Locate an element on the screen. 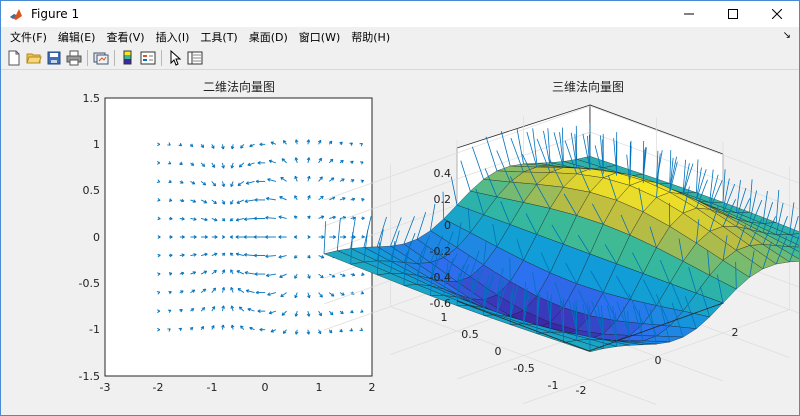  print-figure-button is located at coordinates (74, 58).